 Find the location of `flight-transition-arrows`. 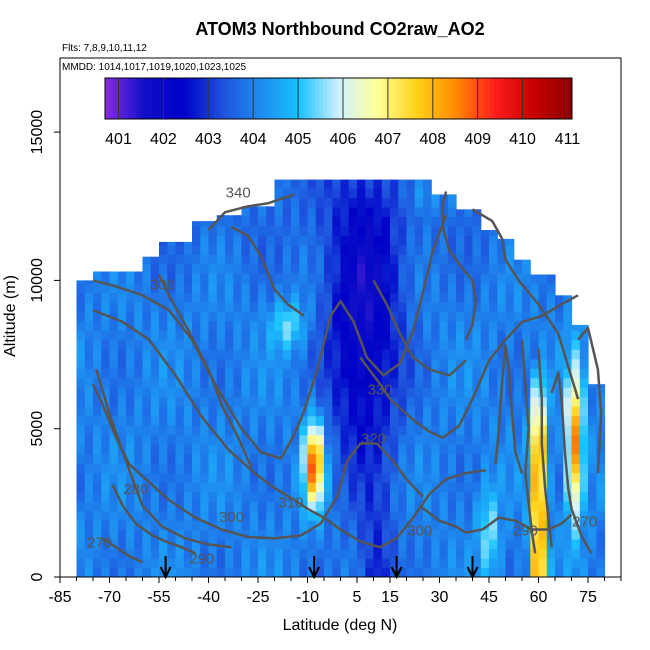

flight-transition-arrows is located at coordinates (319, 568).